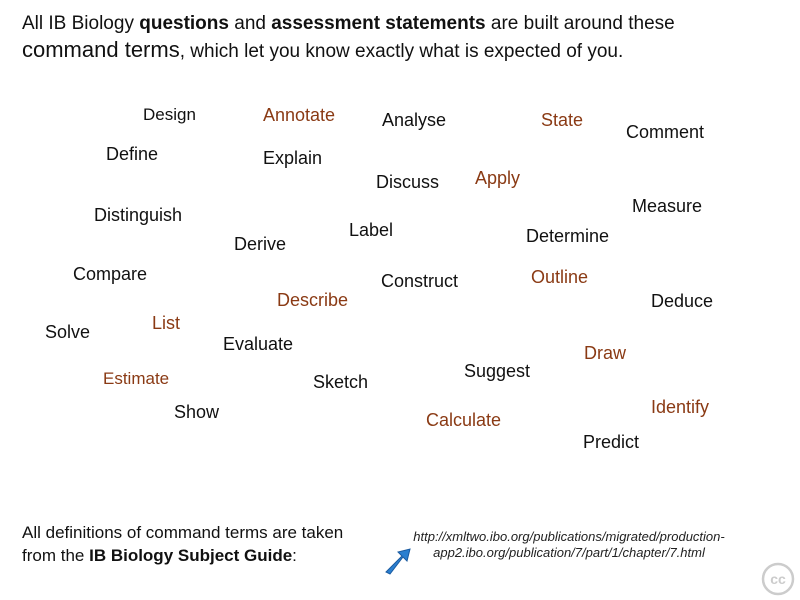 Image resolution: width=800 pixels, height=600 pixels. Describe the element at coordinates (293, 158) in the screenshot. I see `term-explain: Explain` at that location.